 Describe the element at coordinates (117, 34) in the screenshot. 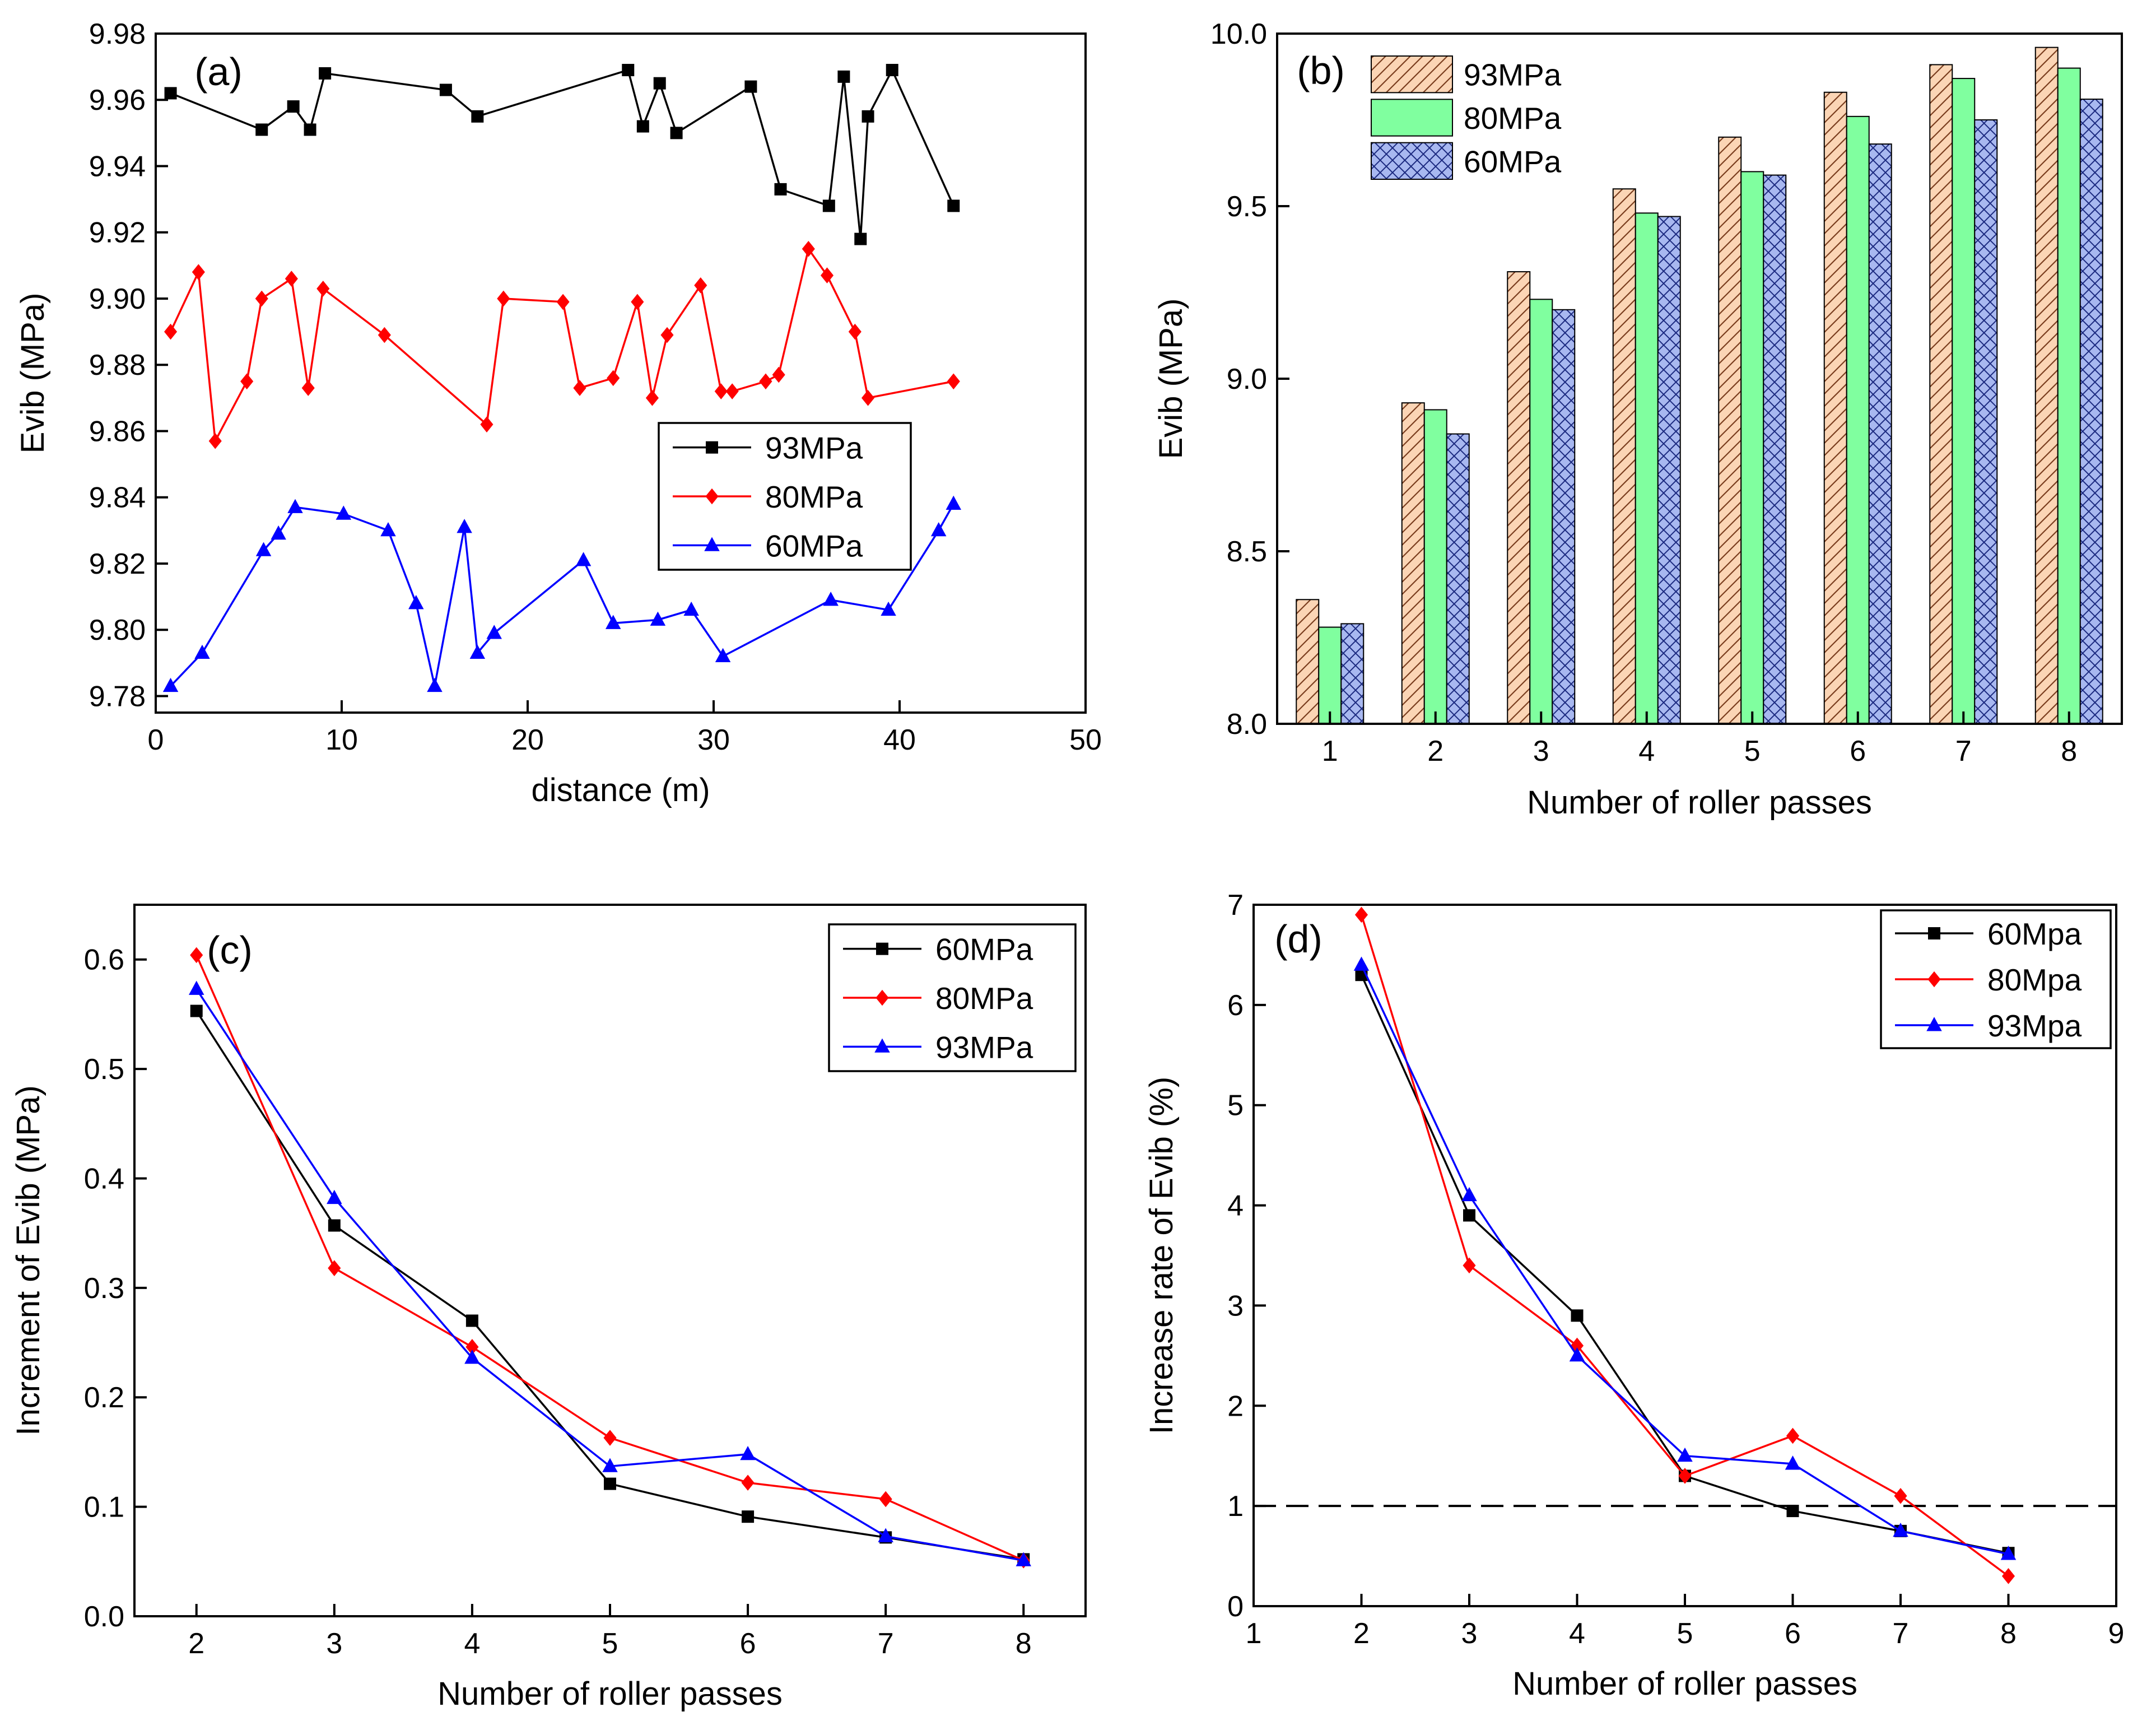

I see `y-tick-label: 9.98` at that location.